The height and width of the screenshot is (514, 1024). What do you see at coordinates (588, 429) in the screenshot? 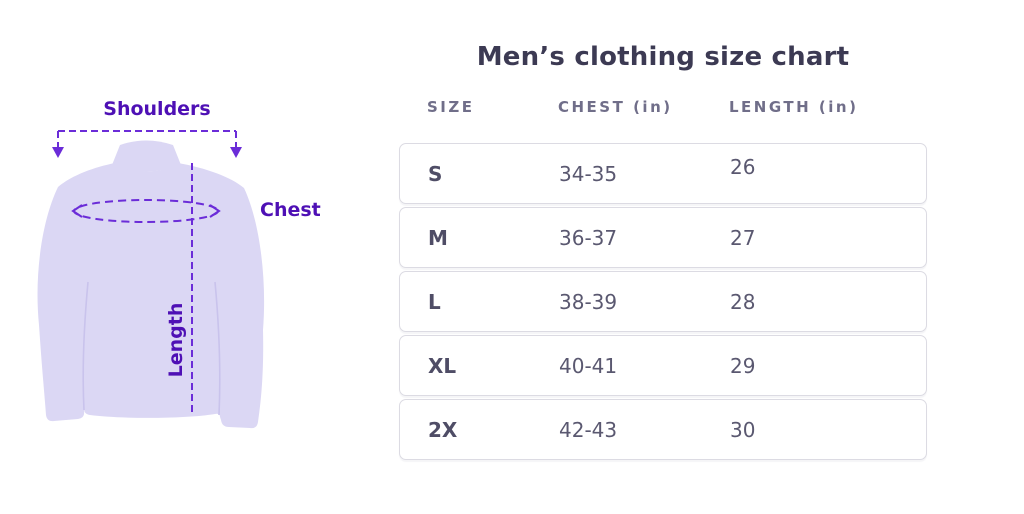
I see `cell-chest: 42-43` at bounding box center [588, 429].